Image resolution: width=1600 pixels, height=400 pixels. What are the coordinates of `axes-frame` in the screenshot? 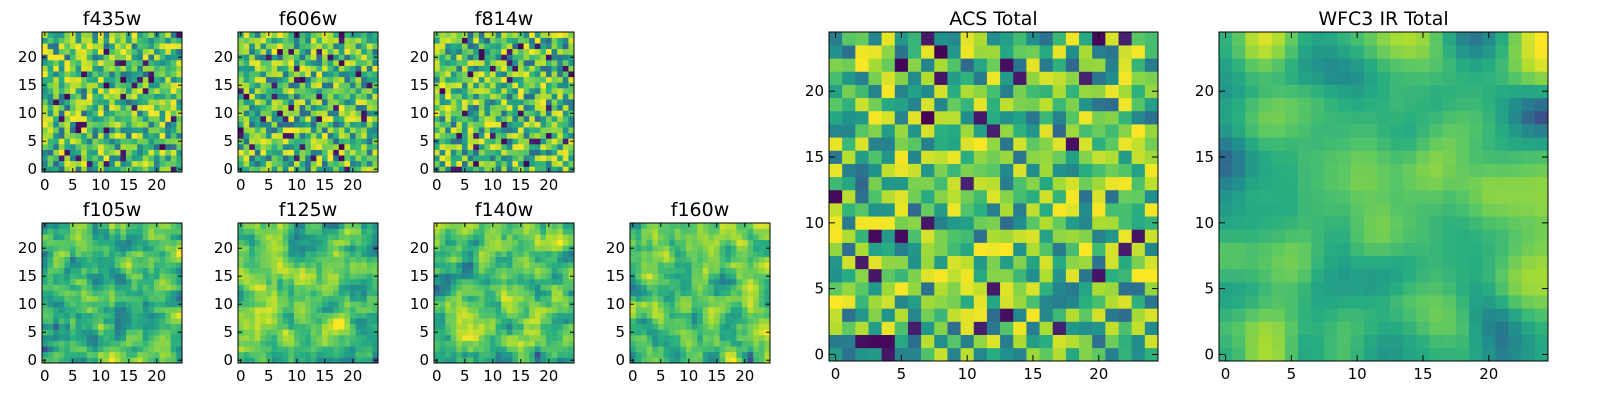 It's located at (504, 102).